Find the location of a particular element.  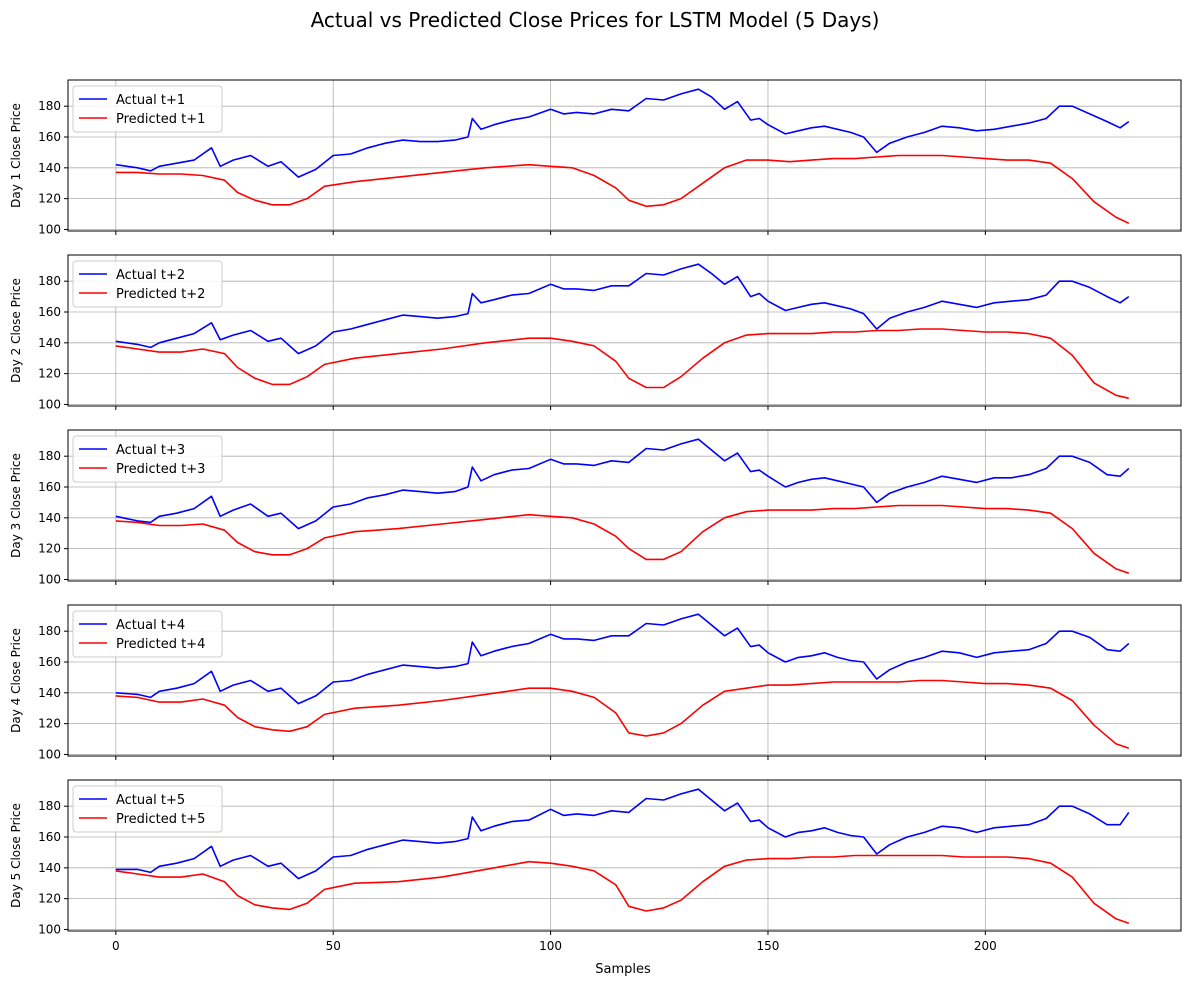

legend: Actual t+2 Predicted t+2 is located at coordinates (147, 284).